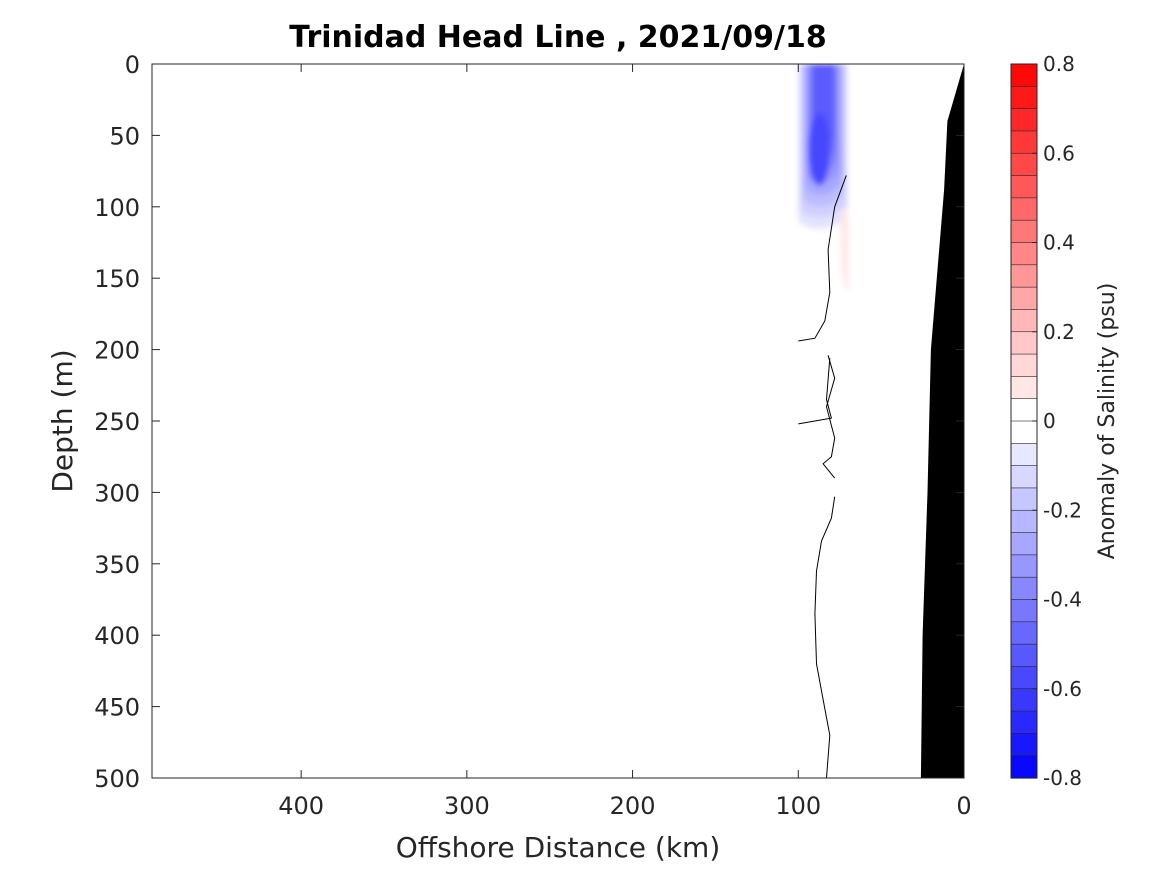 The height and width of the screenshot is (875, 1167). I want to click on colorbar-tick-label: 0.4, so click(1059, 243).